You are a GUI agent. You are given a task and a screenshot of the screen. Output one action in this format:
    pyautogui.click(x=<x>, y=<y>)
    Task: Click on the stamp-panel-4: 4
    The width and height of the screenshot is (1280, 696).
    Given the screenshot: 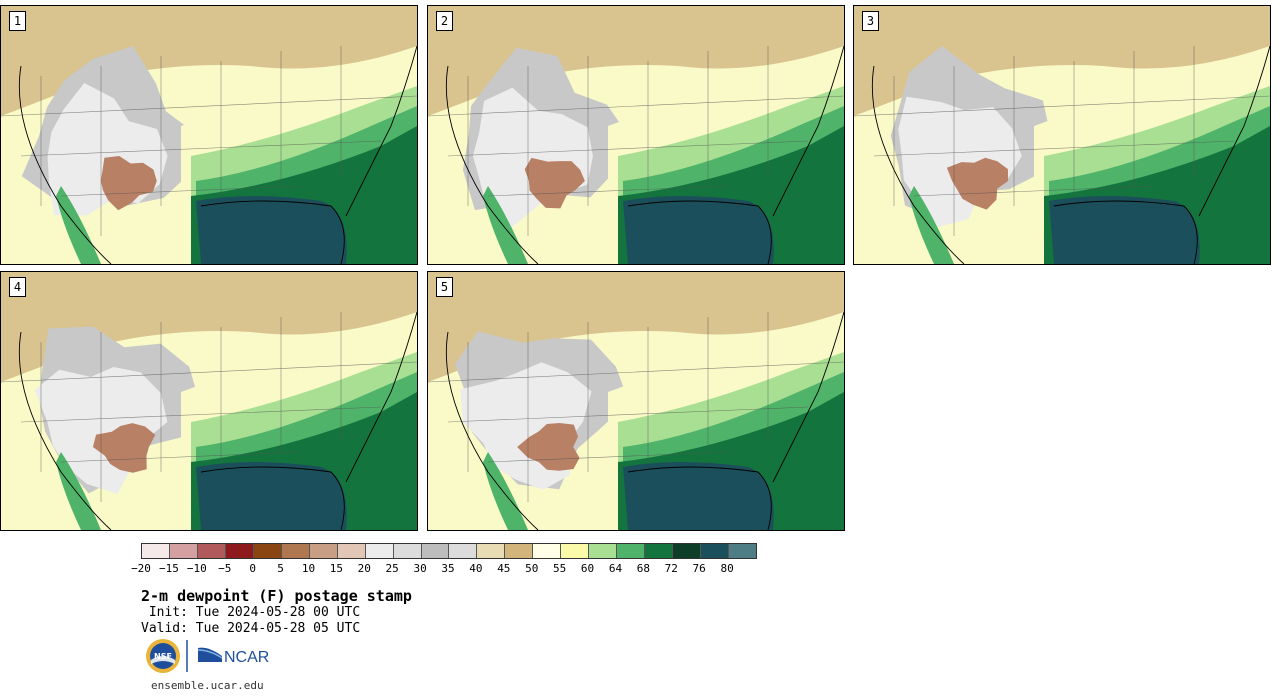 What is the action you would take?
    pyautogui.click(x=209, y=401)
    